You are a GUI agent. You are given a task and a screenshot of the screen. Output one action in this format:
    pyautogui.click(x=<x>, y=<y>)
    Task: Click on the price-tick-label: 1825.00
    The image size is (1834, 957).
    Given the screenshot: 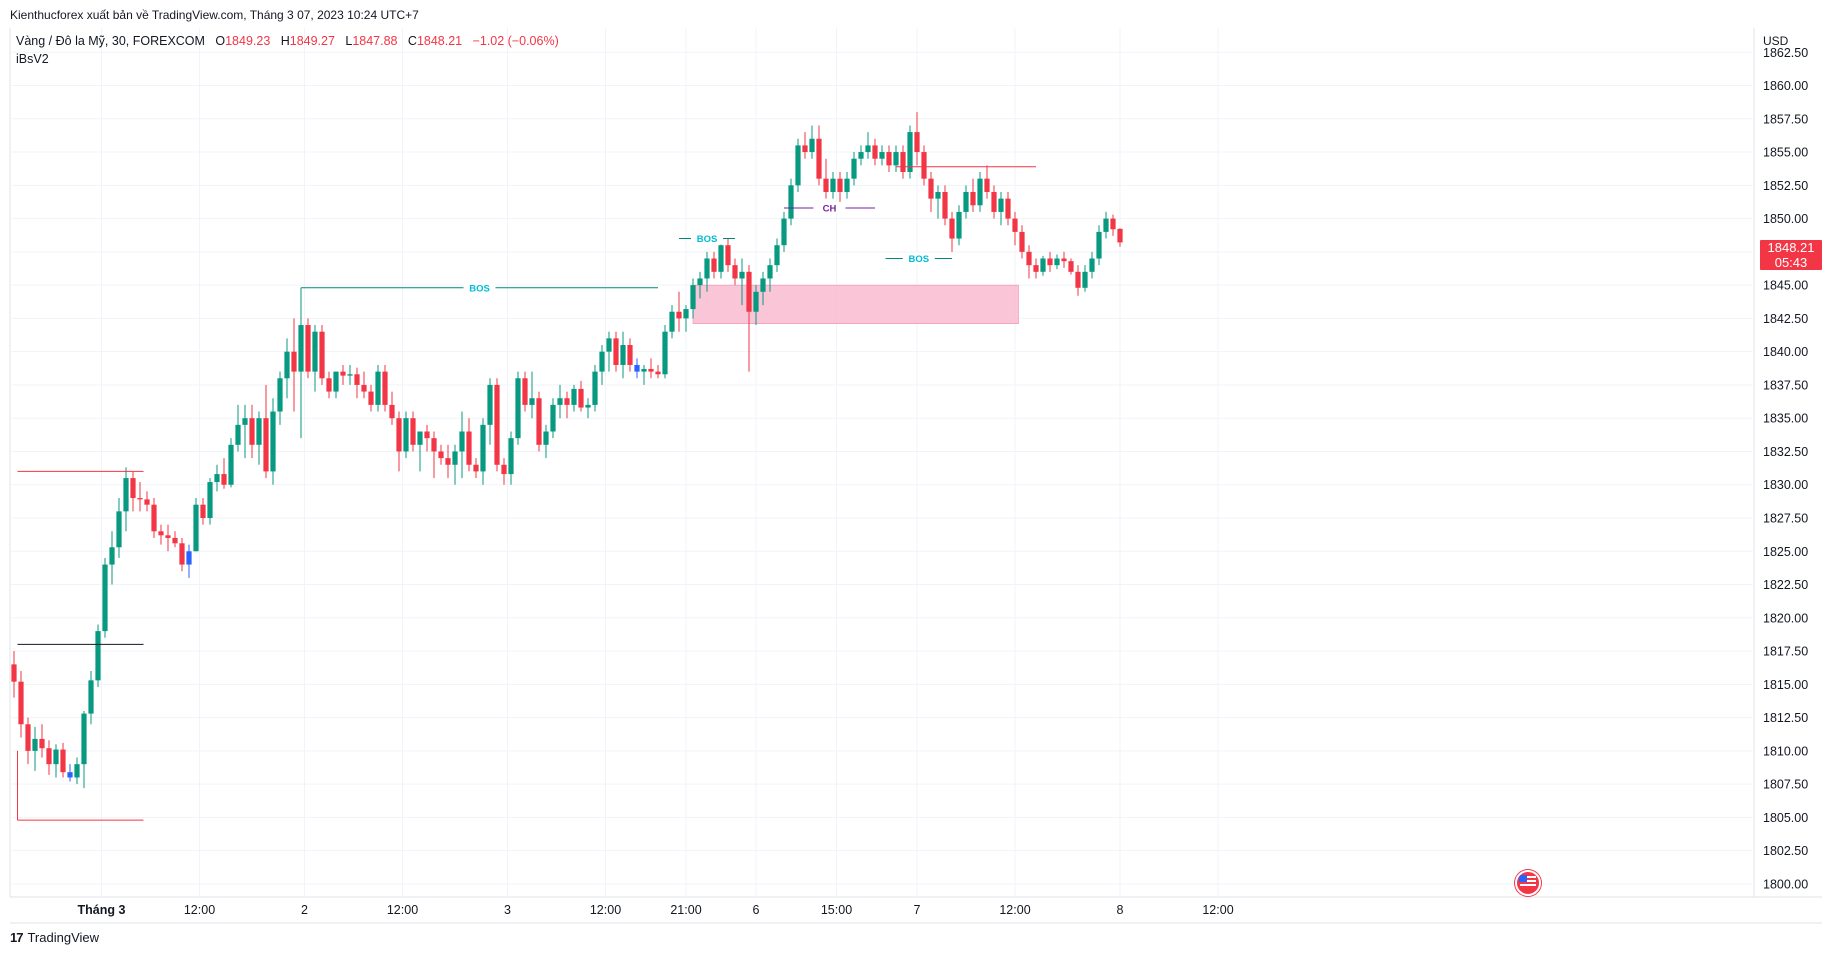 What is the action you would take?
    pyautogui.click(x=1785, y=552)
    